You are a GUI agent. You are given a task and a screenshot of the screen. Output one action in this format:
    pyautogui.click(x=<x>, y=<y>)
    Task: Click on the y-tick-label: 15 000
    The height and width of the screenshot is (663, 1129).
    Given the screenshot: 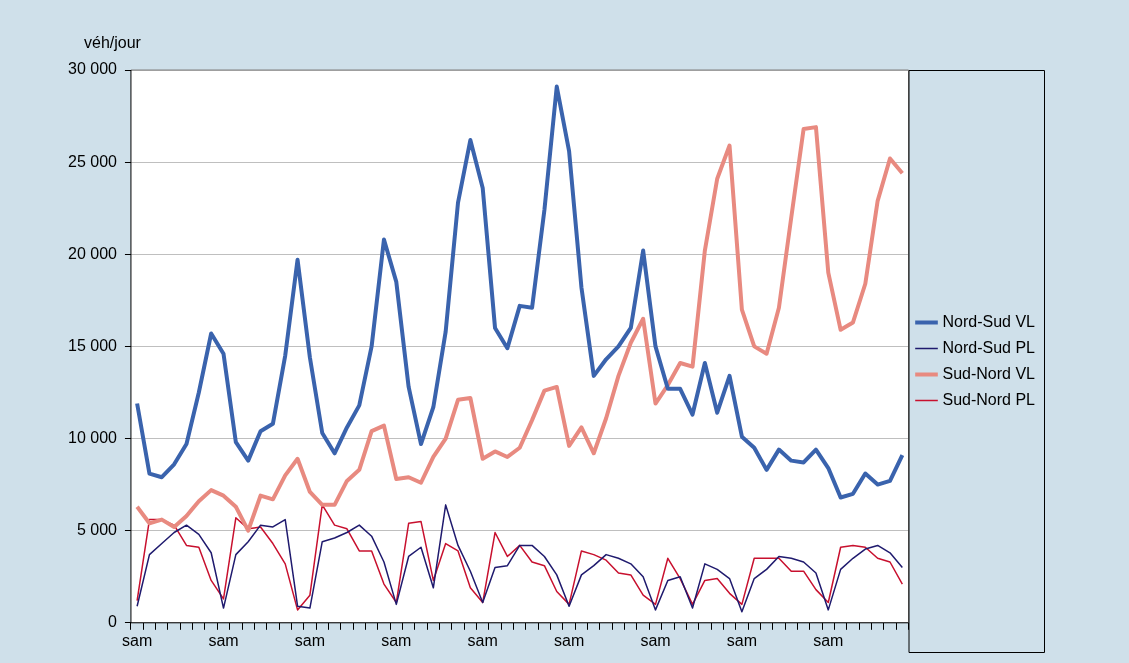 What is the action you would take?
    pyautogui.click(x=93, y=345)
    